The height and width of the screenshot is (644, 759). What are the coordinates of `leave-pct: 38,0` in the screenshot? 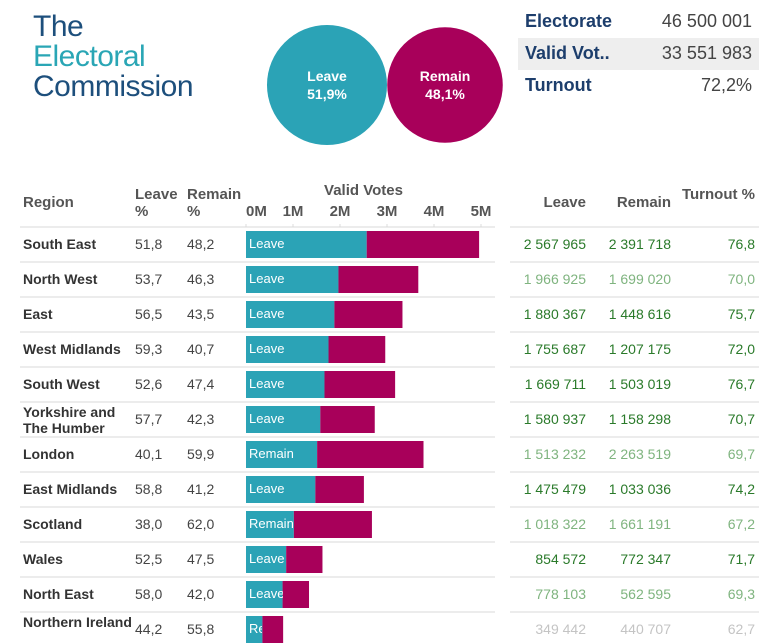 It's located at (149, 523).